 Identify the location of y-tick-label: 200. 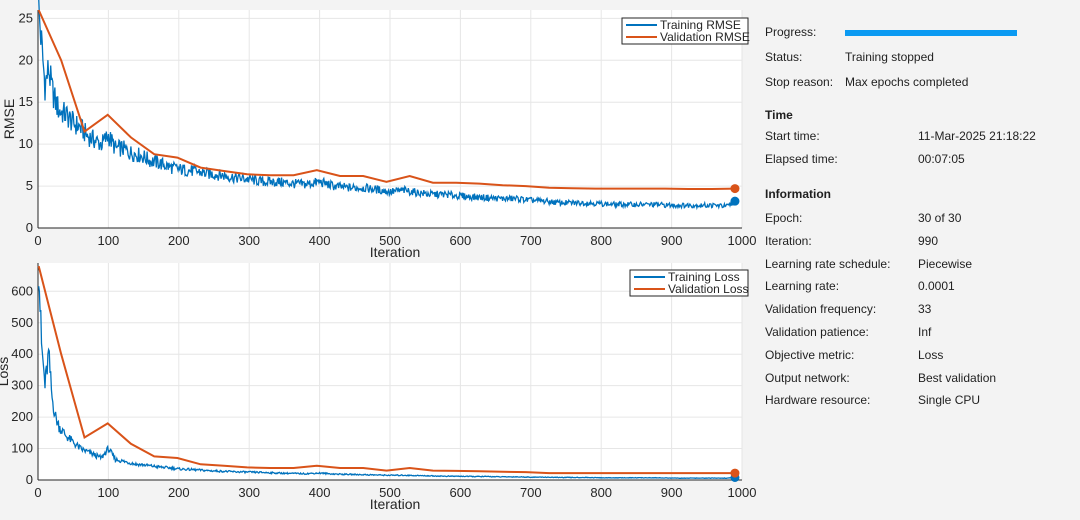
(22, 416).